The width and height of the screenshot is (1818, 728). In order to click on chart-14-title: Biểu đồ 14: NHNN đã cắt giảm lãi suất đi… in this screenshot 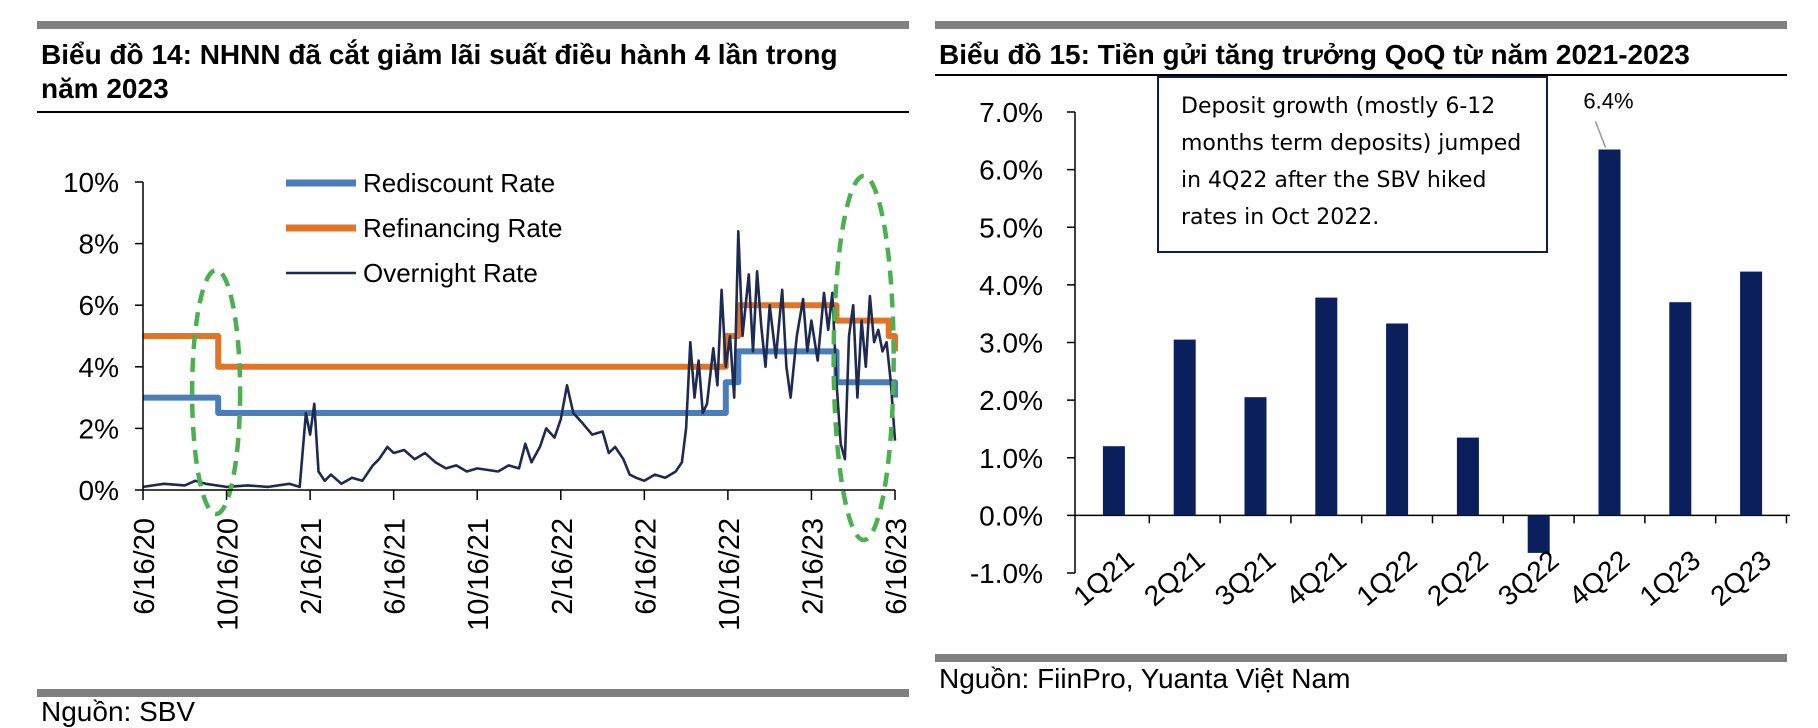, I will do `click(439, 71)`.